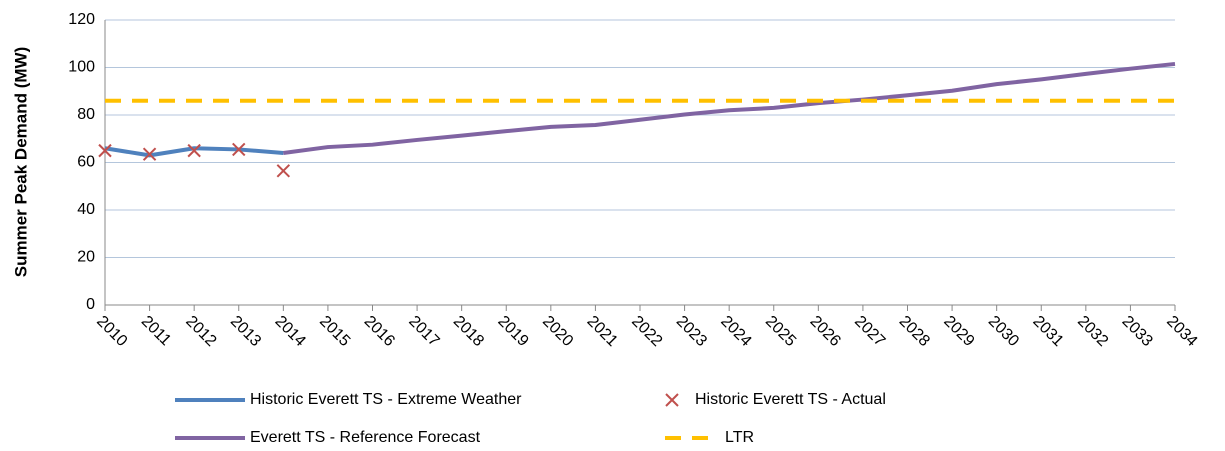 The image size is (1225, 451). What do you see at coordinates (245, 331) in the screenshot?
I see `x-tick-label: 2013` at bounding box center [245, 331].